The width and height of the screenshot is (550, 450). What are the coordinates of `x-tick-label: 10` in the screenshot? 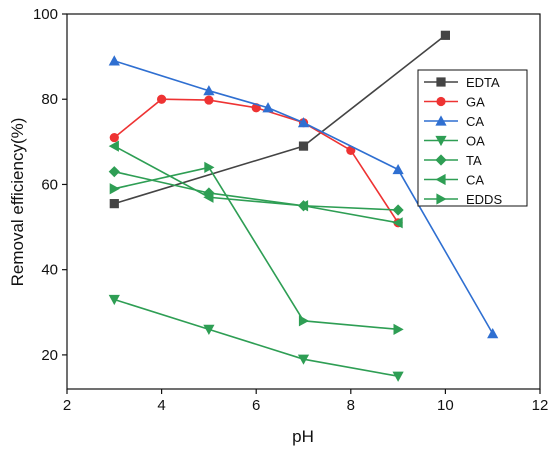 It's located at (445, 405).